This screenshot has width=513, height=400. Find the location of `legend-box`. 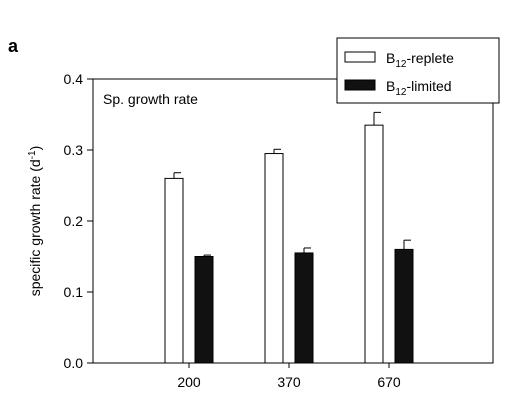

legend-box is located at coordinates (418, 70).